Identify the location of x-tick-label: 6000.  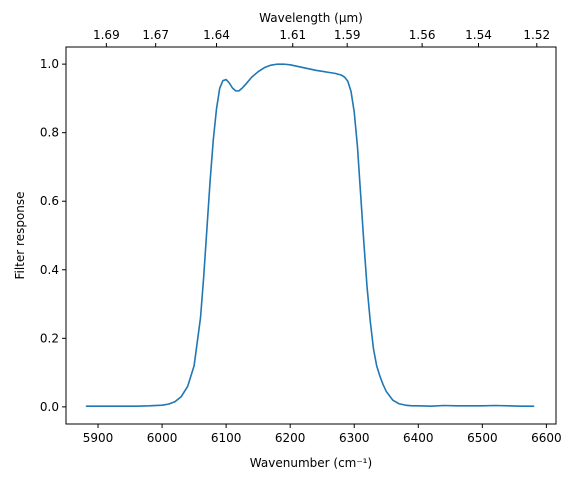
(162, 438).